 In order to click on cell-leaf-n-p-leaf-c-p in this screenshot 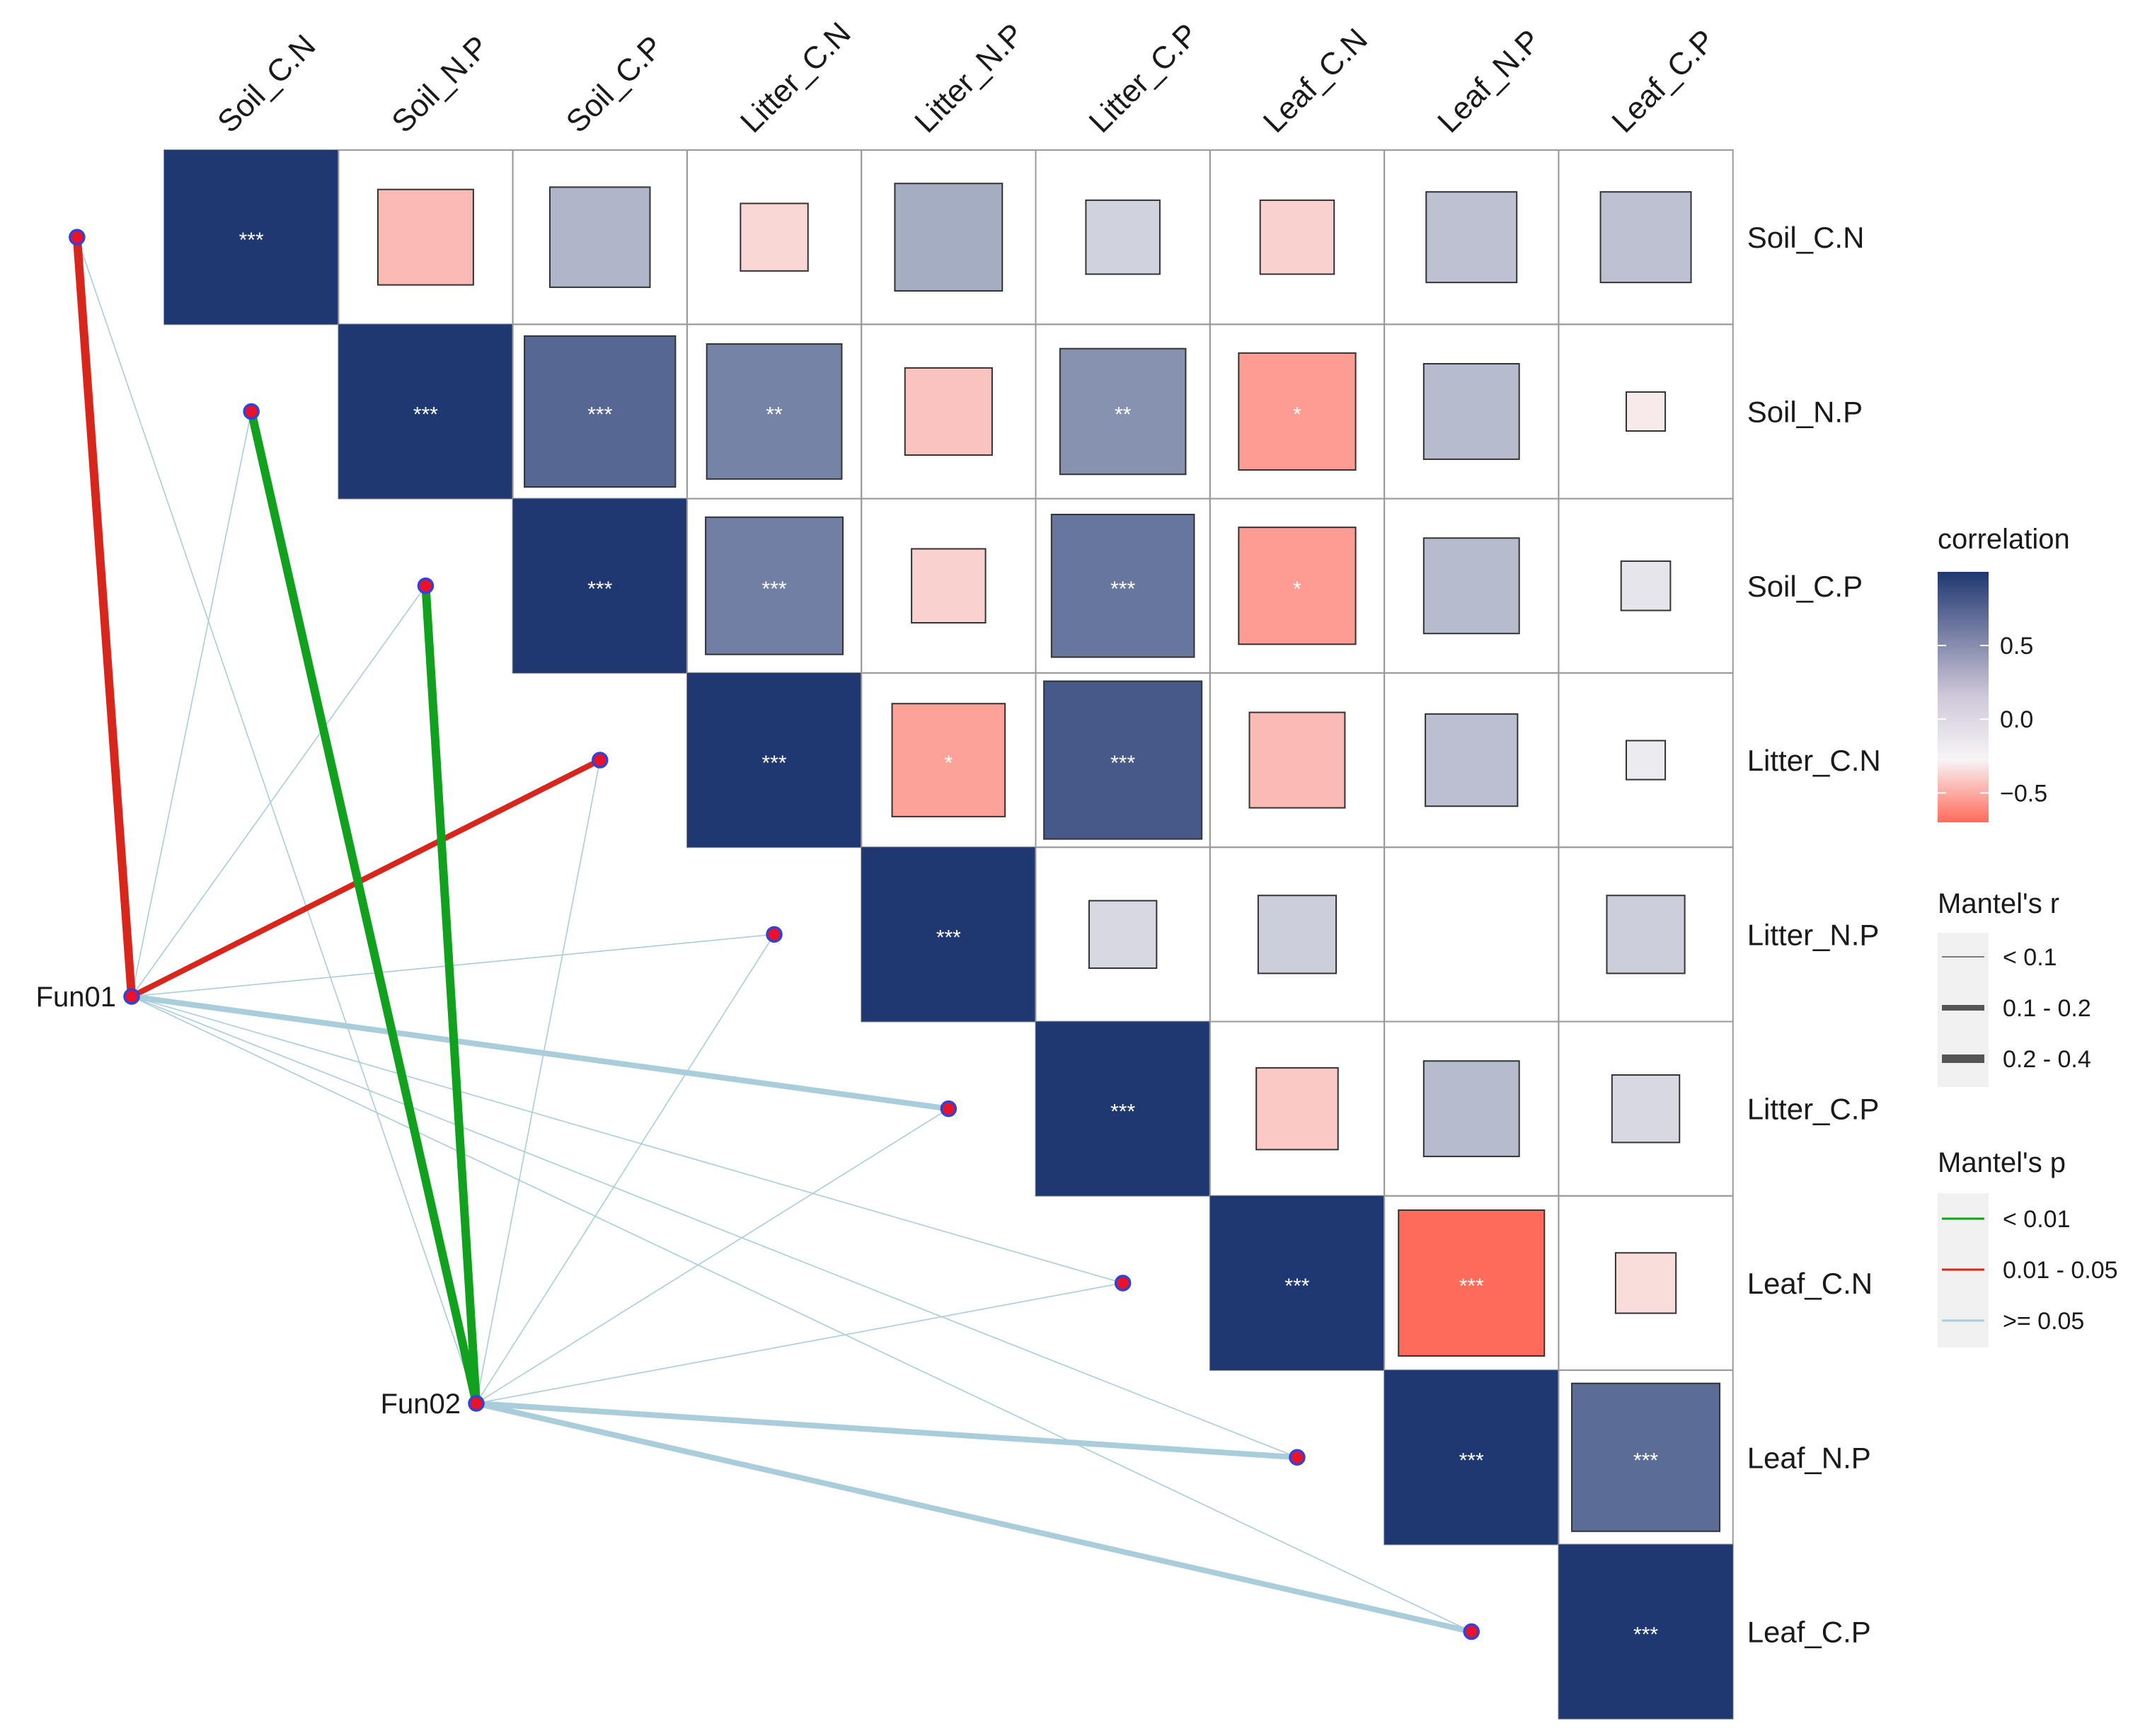, I will do `click(1646, 1457)`.